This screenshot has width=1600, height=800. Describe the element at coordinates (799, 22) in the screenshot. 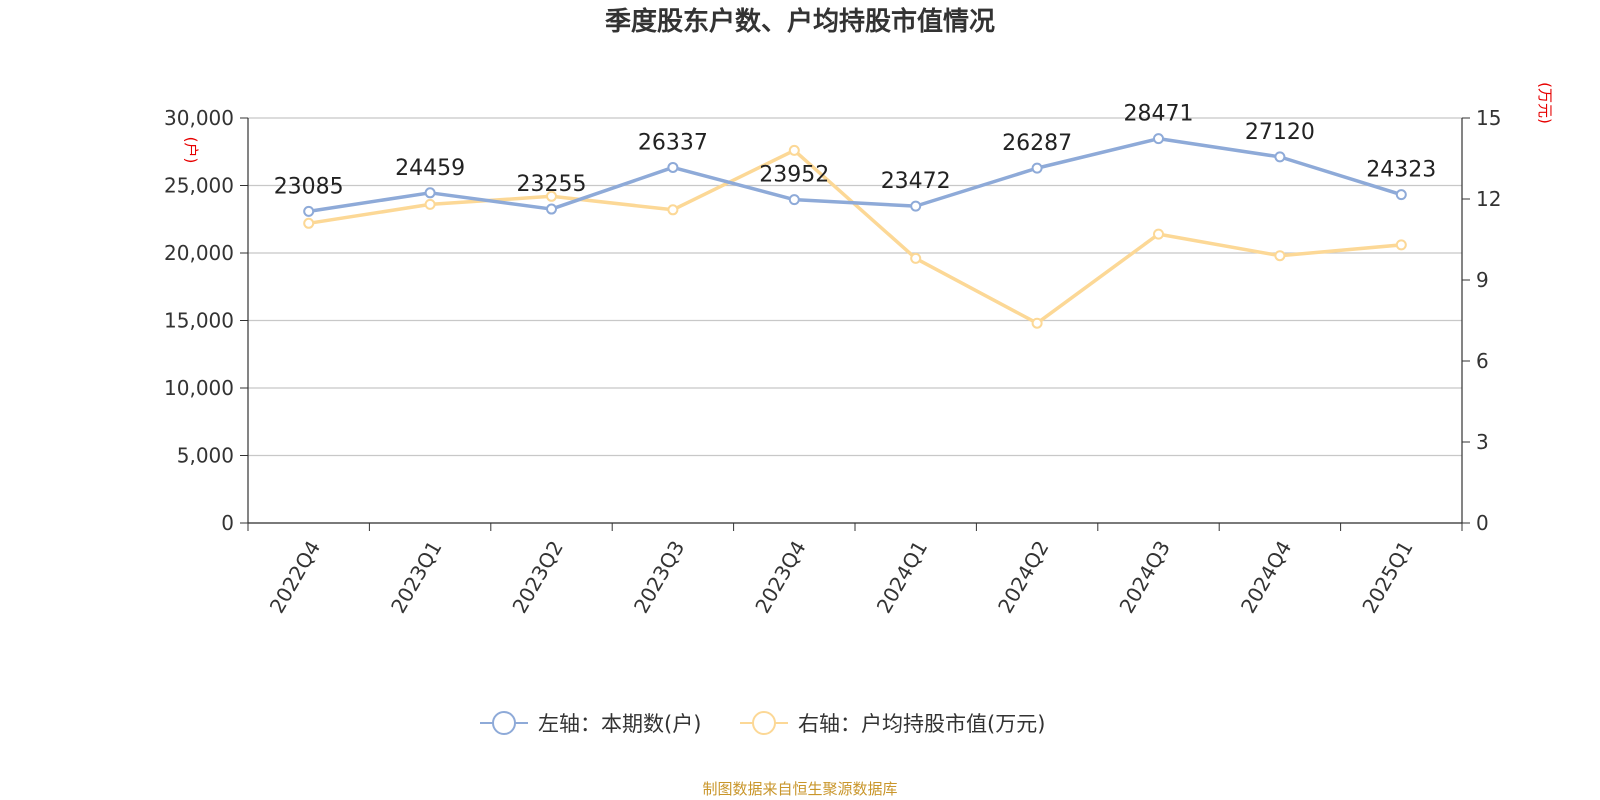

I see `chart-title: 季度股东户数、户均持股市值情况` at that location.